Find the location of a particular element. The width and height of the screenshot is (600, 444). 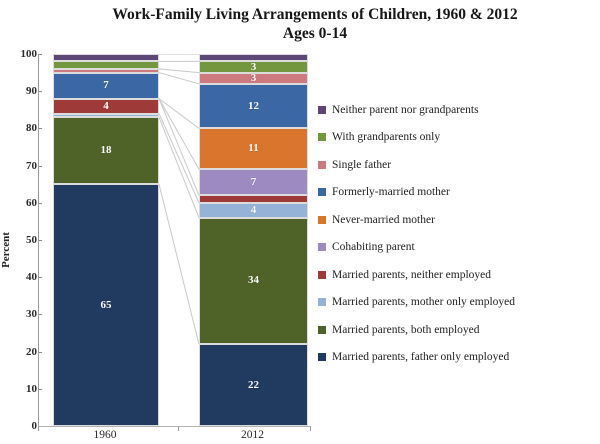

y-tick-label: 20 is located at coordinates (31, 351).